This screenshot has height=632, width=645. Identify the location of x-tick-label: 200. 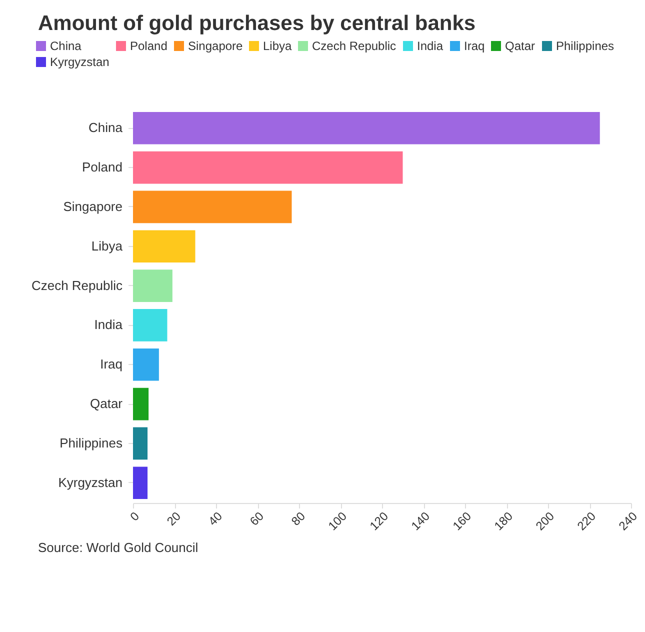
(545, 521).